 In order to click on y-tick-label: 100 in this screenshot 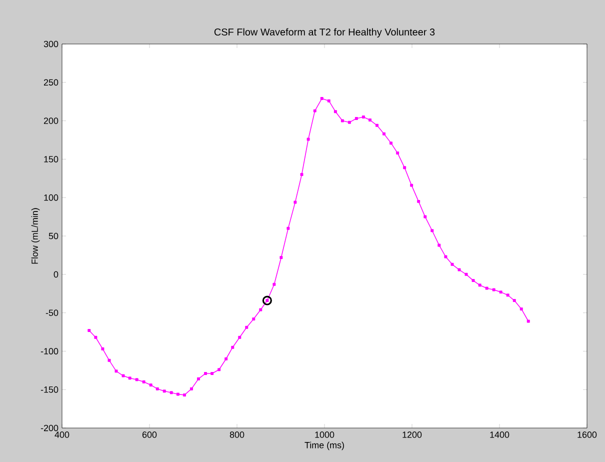, I will do `click(51, 197)`.